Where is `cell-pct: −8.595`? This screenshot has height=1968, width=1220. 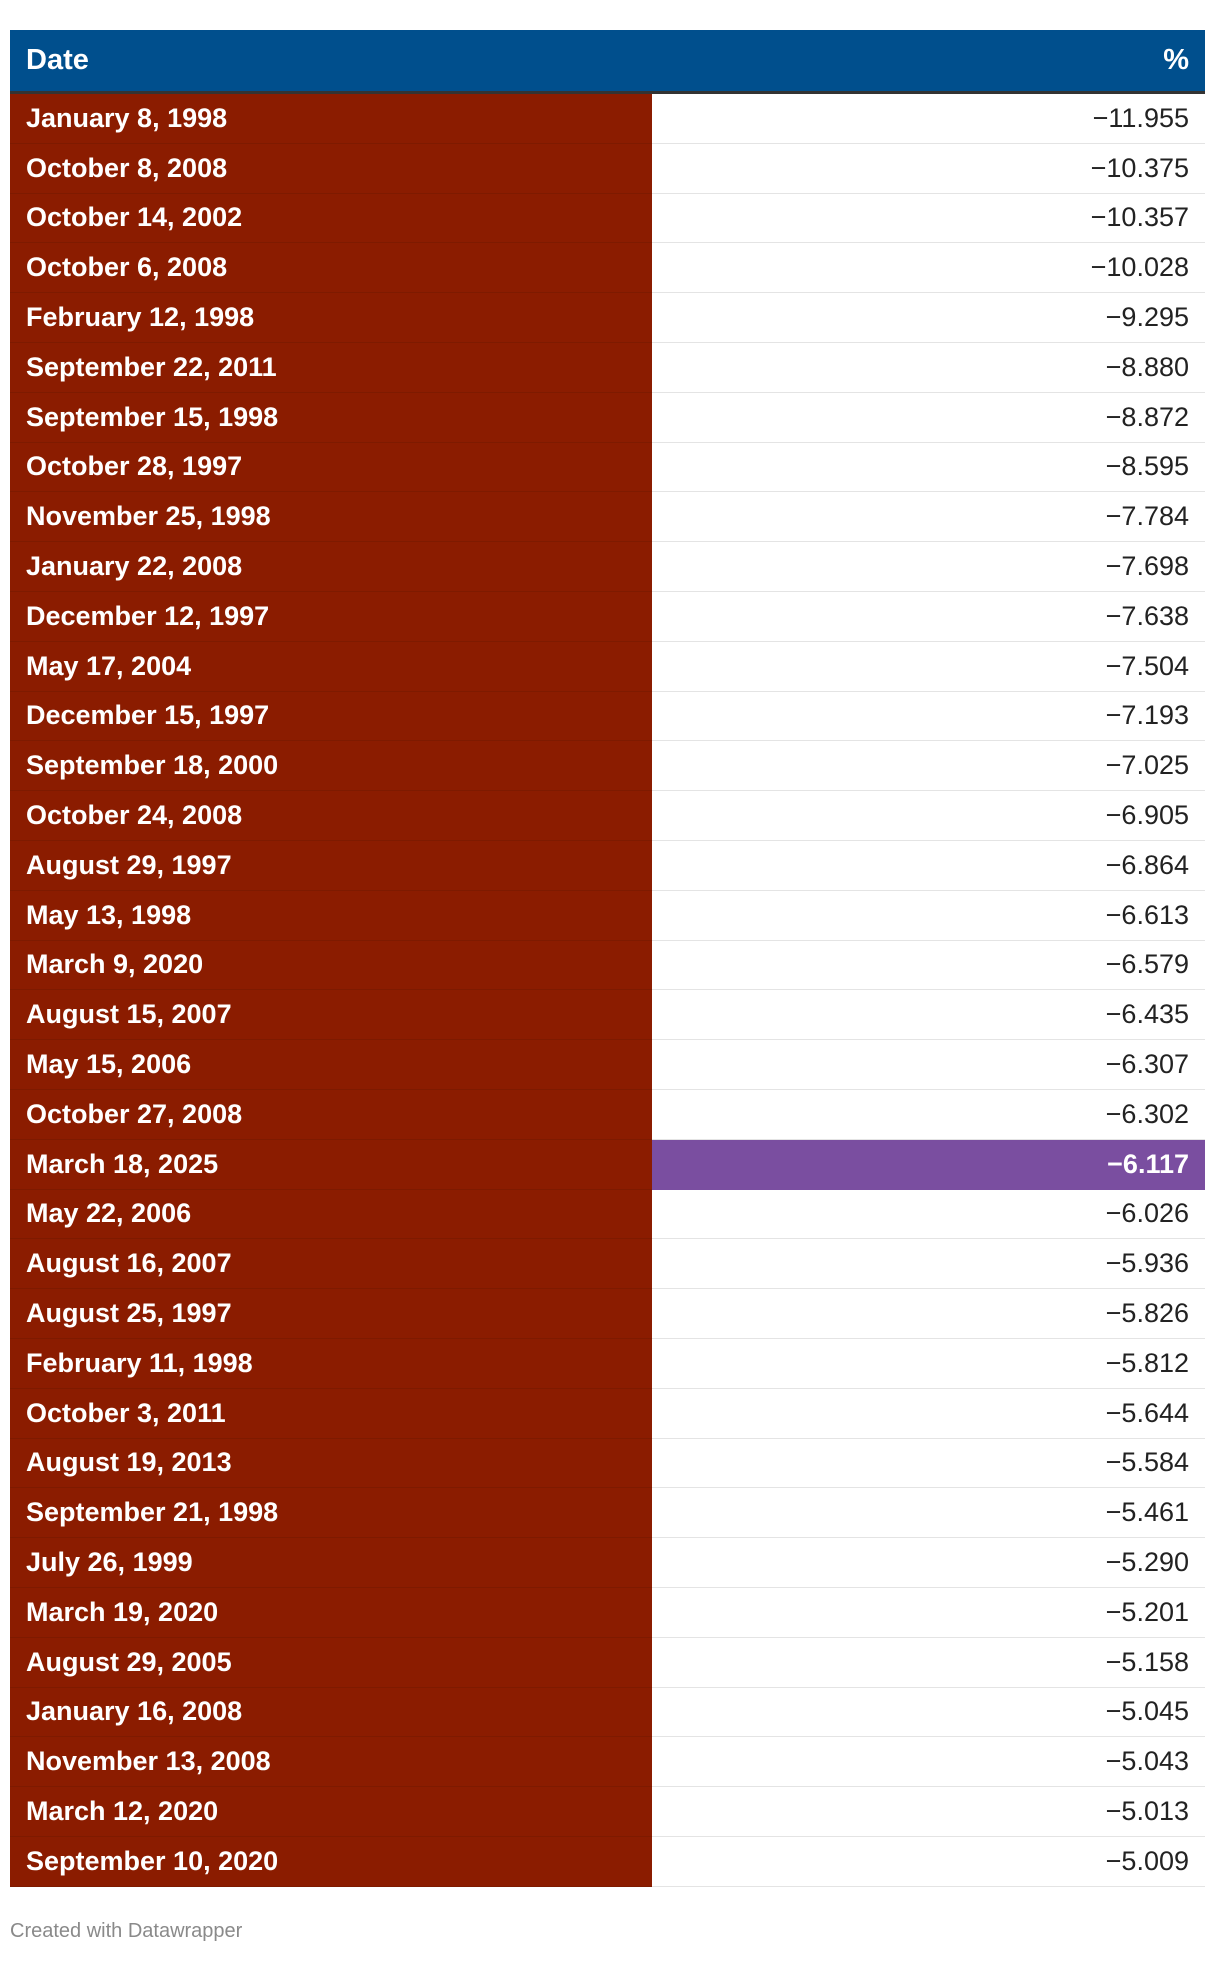
cell-pct: −8.595 is located at coordinates (928, 467).